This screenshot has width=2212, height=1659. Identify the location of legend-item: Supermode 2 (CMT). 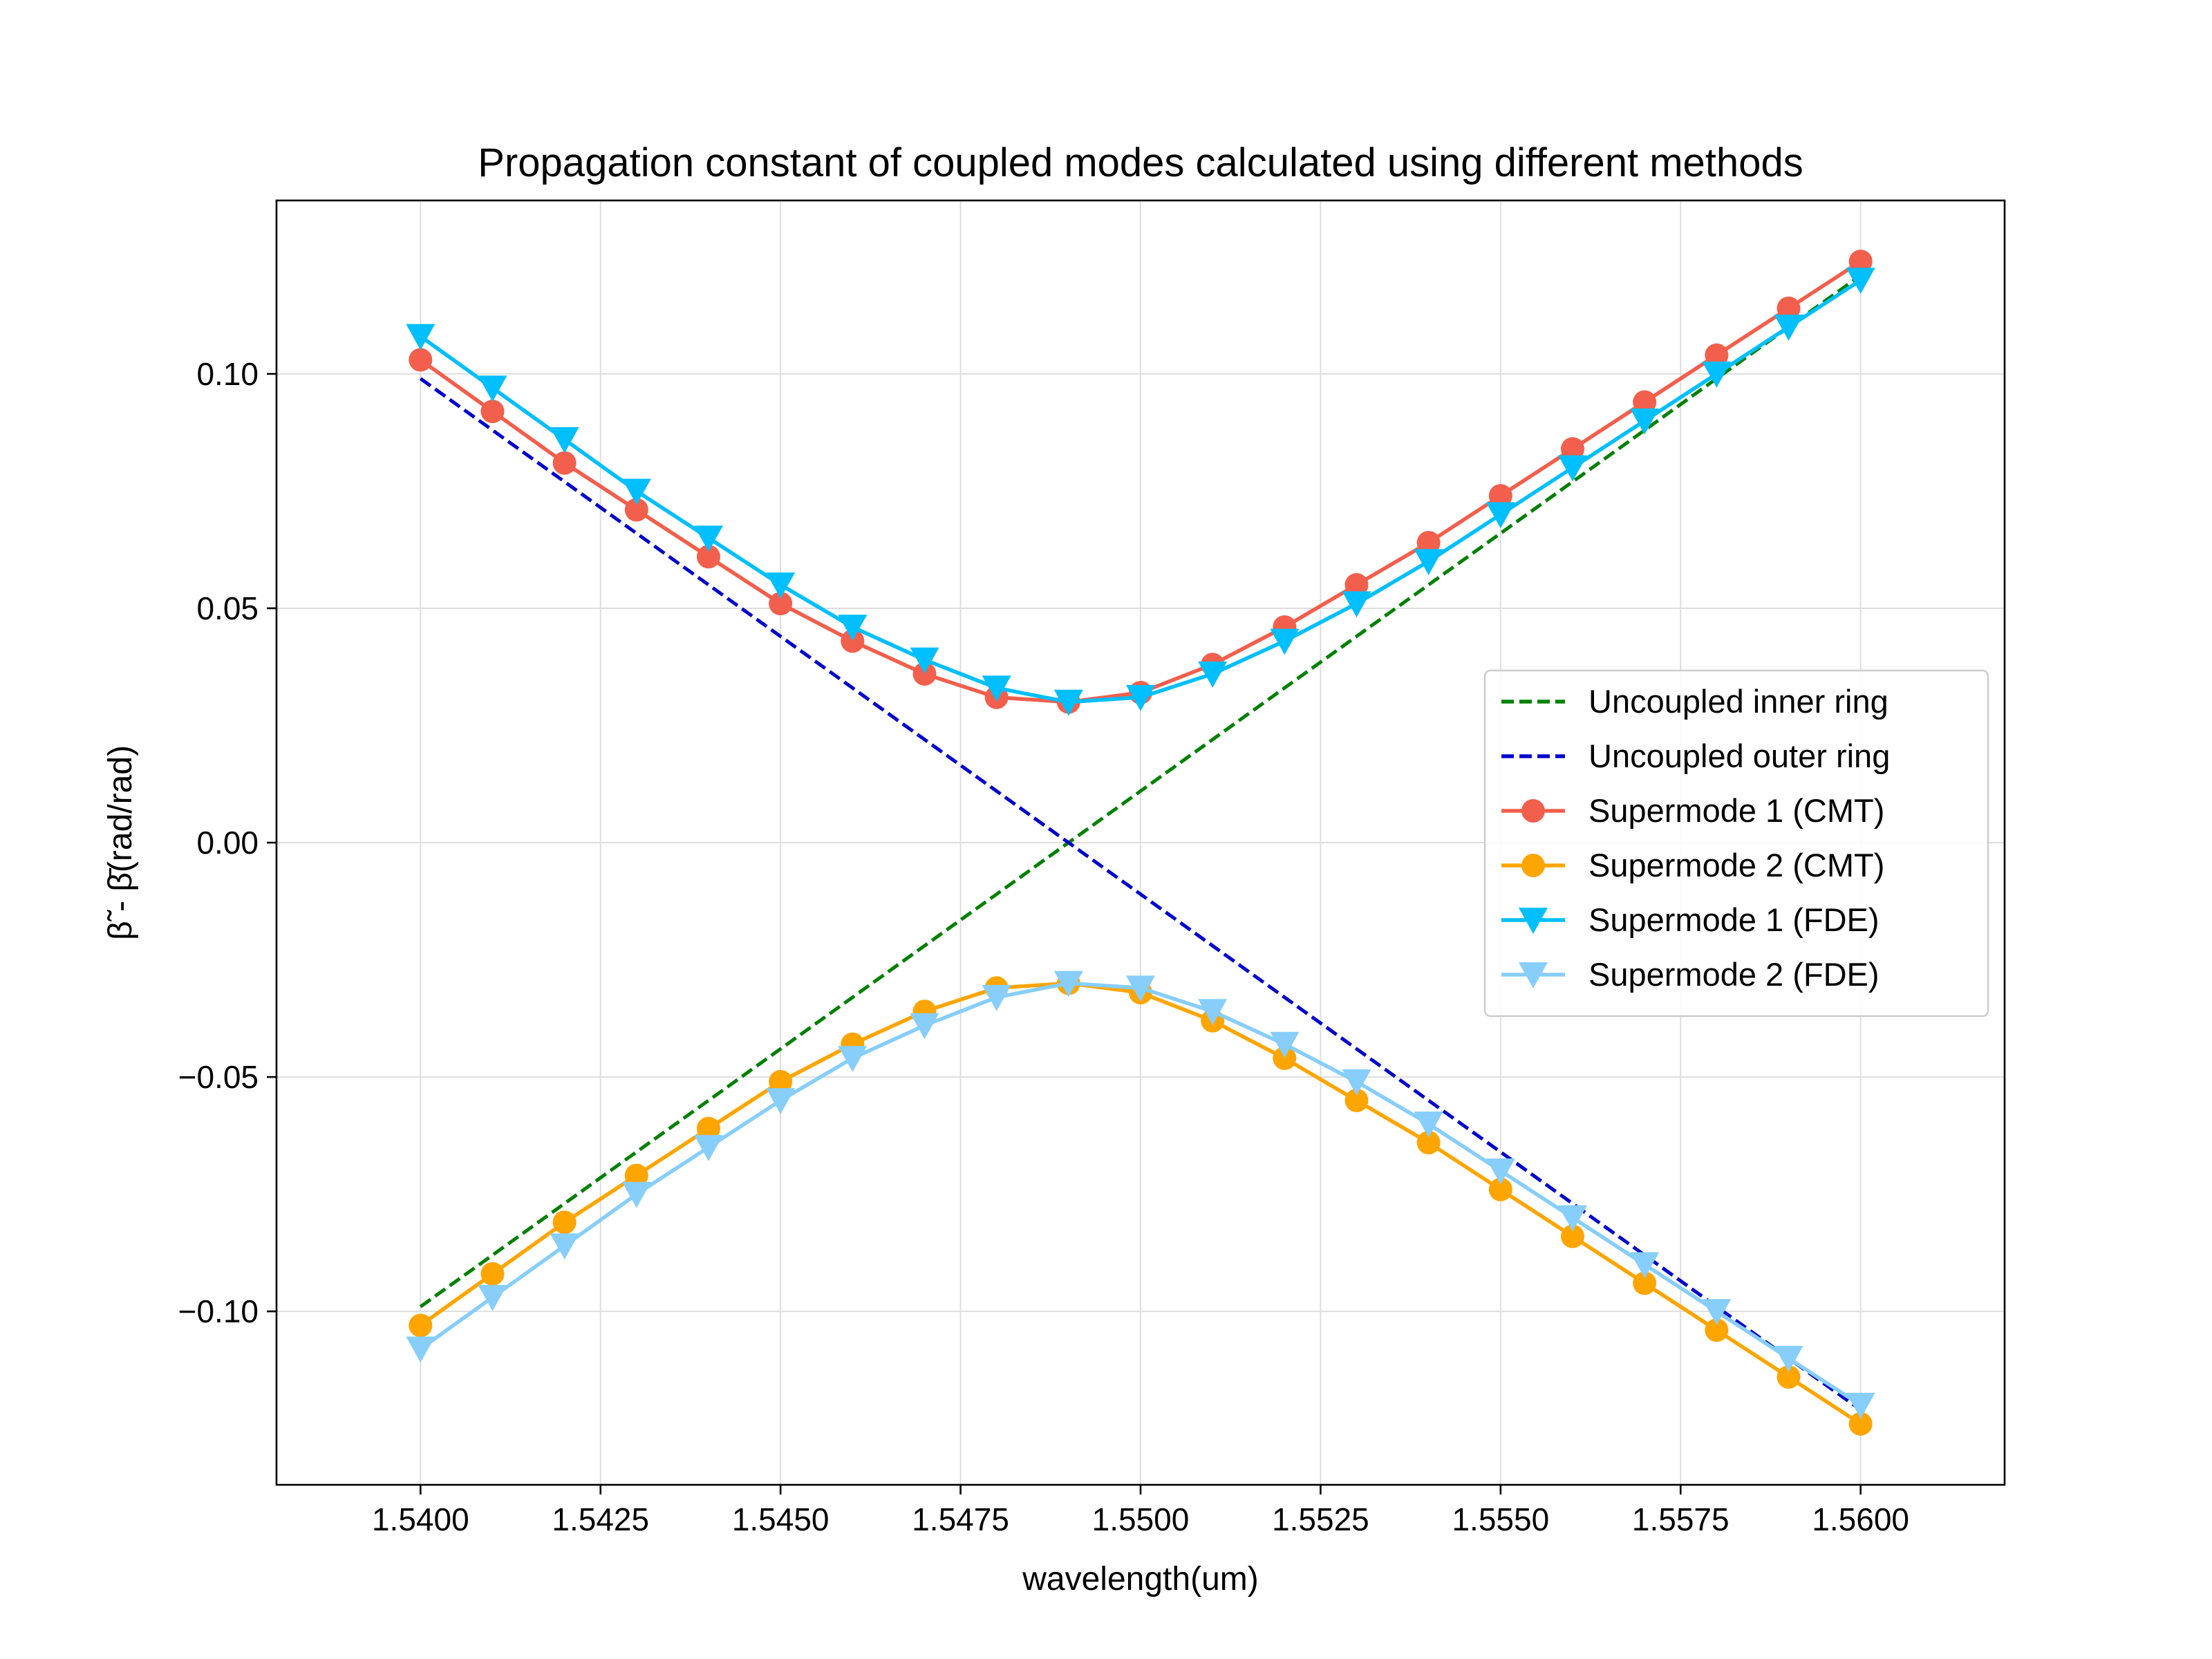
(1693, 865).